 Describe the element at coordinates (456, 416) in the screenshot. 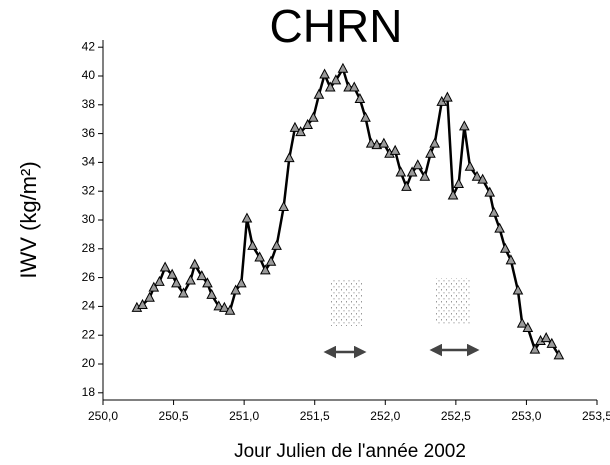

I see `x-tick-label: 252,5` at that location.